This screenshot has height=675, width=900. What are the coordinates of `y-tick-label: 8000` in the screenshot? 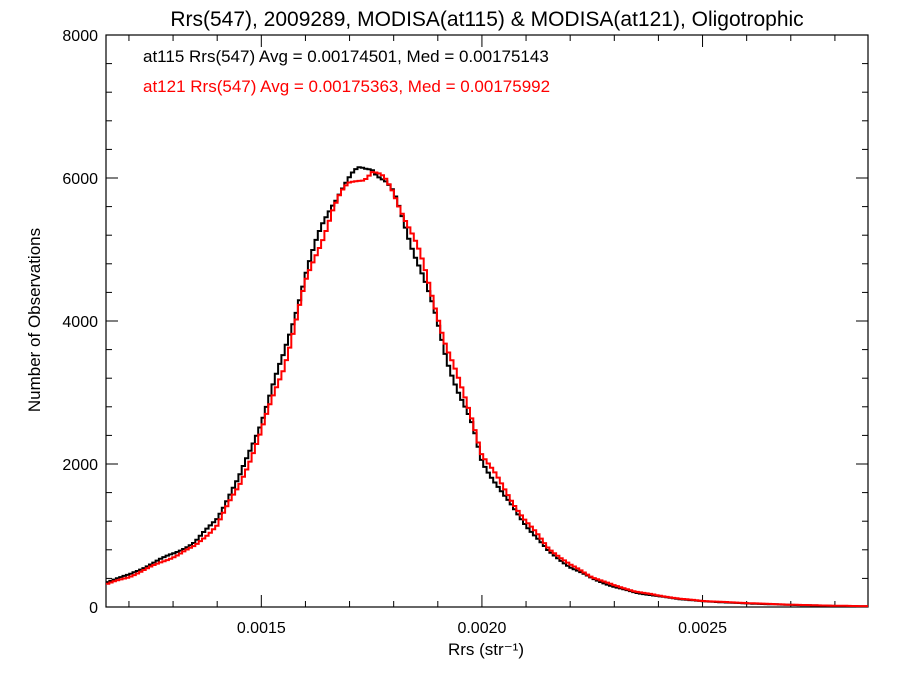 It's located at (80, 36).